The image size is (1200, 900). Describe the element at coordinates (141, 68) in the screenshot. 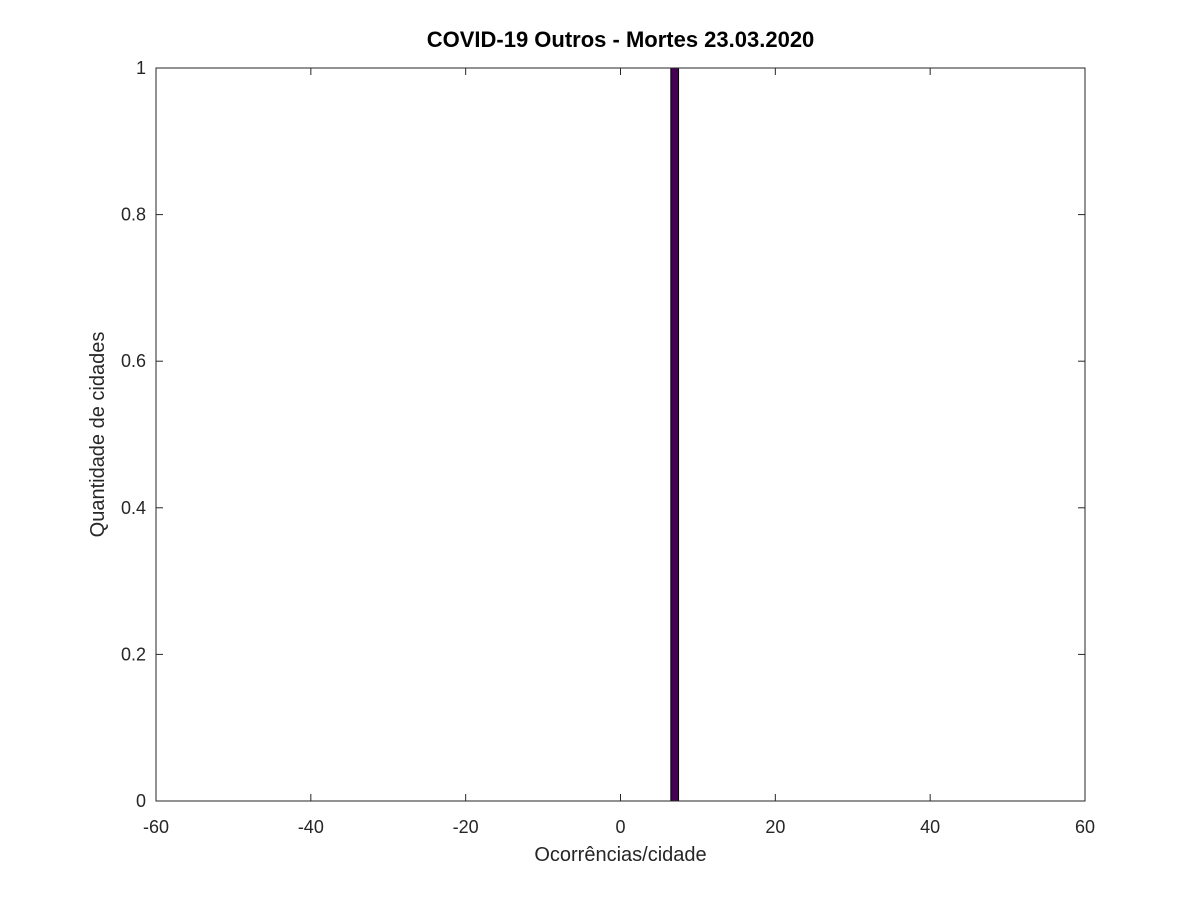

I see `y-tick-label: 1` at that location.